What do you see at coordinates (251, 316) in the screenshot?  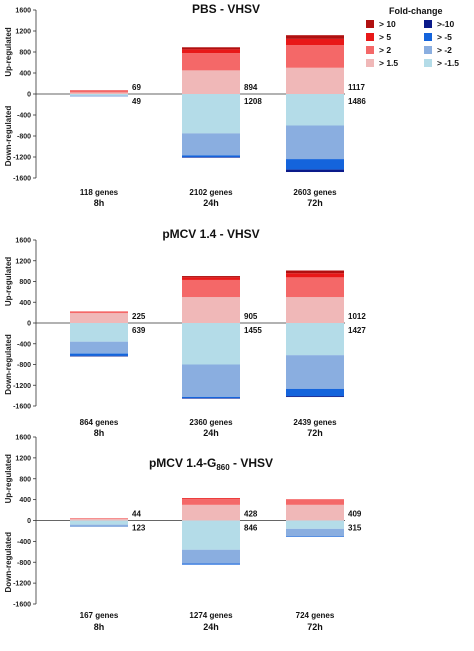 I see `up-total-label: 905` at bounding box center [251, 316].